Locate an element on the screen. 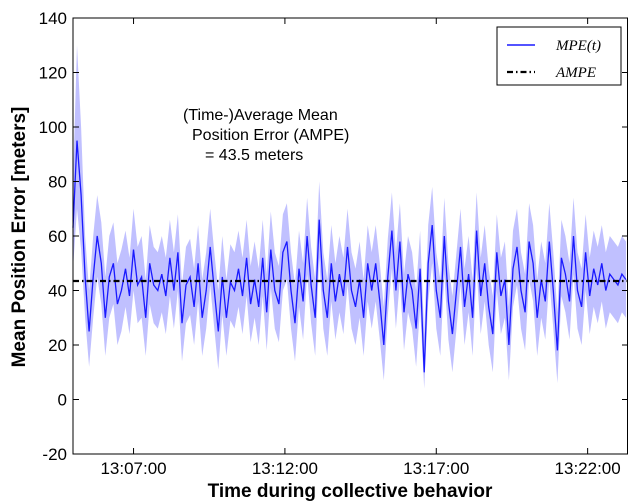 This screenshot has width=628, height=502. y-tick-label: -20 is located at coordinates (54, 454).